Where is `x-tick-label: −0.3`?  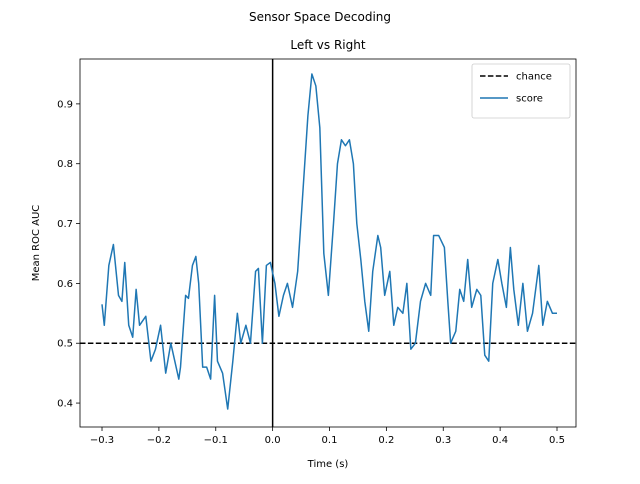
x-tick-label: −0.3 is located at coordinates (102, 440).